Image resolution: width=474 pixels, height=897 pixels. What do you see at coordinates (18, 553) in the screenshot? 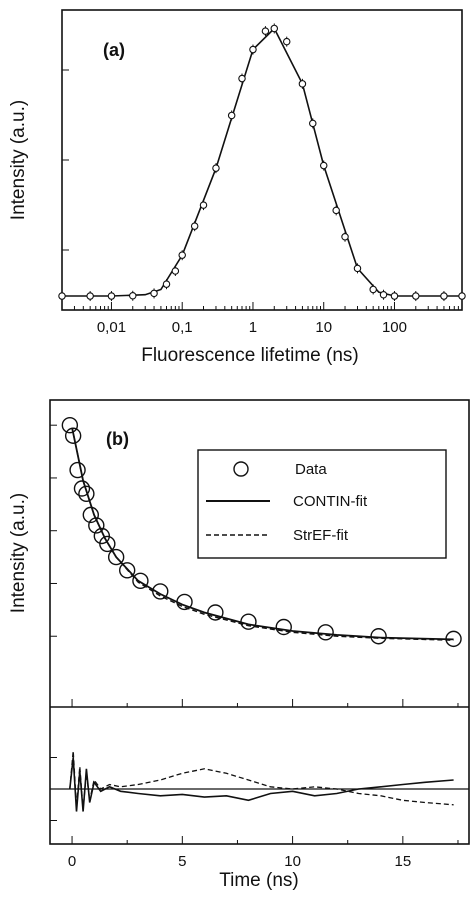
I see `panel-b-y-axis-label: Intensity (a.u.)` at bounding box center [18, 553].